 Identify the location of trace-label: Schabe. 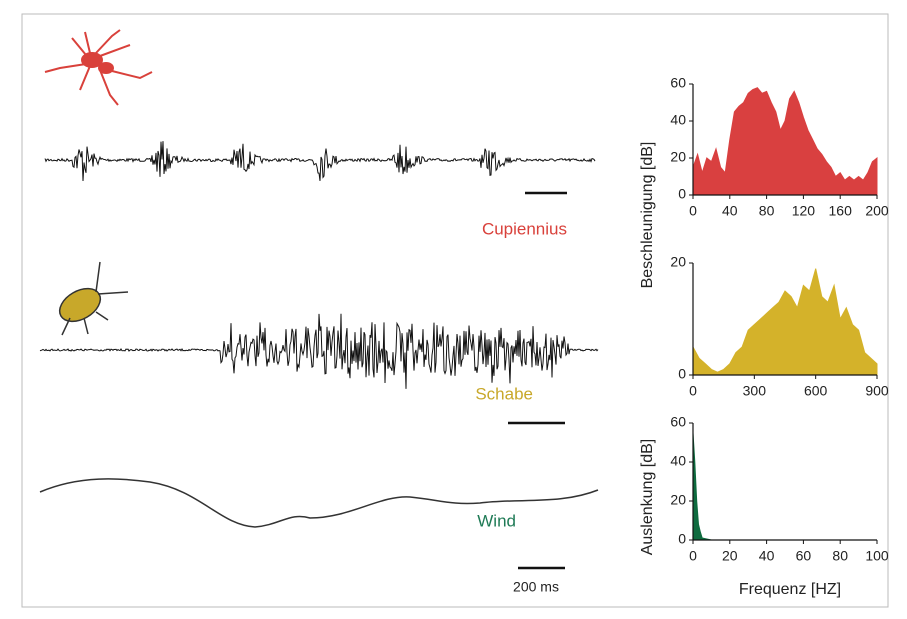
(504, 393).